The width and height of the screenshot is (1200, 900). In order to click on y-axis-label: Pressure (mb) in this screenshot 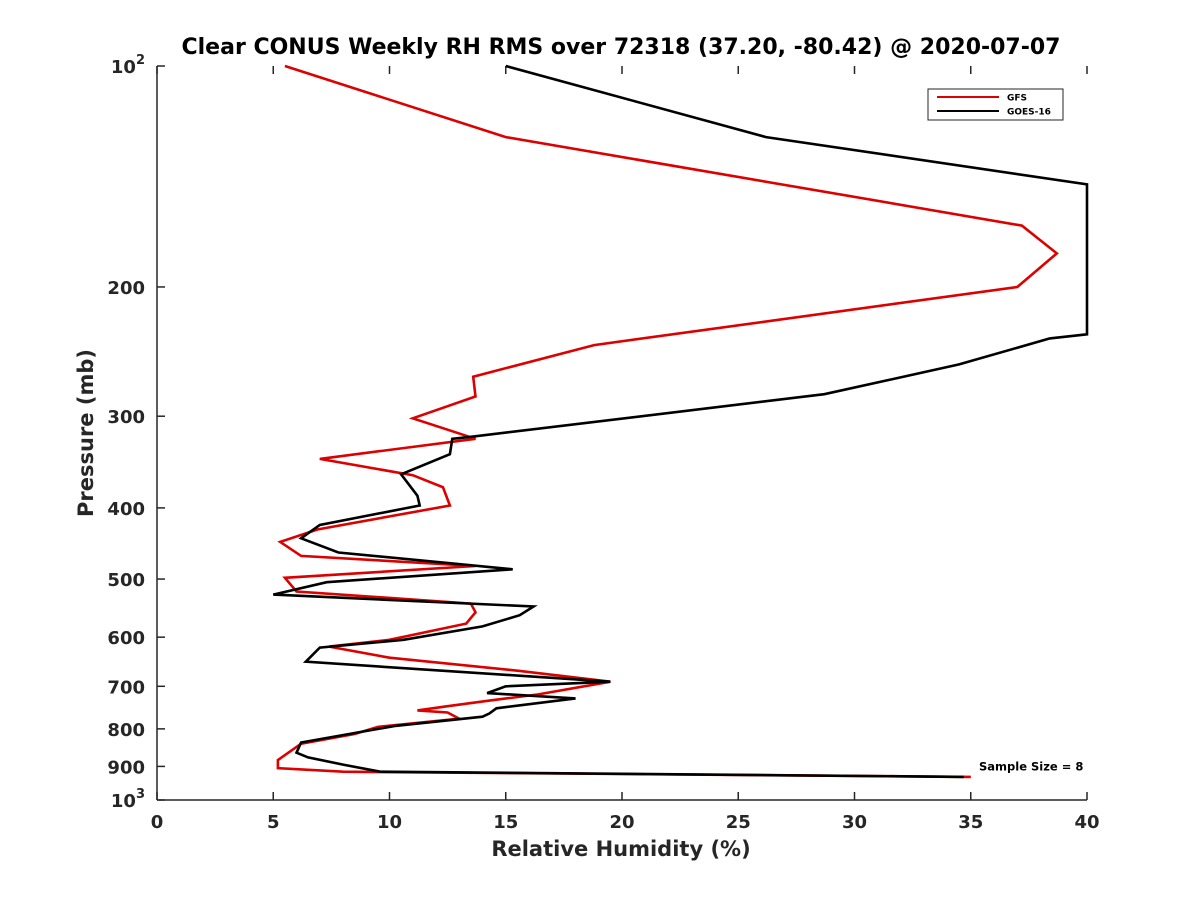, I will do `click(86, 433)`.